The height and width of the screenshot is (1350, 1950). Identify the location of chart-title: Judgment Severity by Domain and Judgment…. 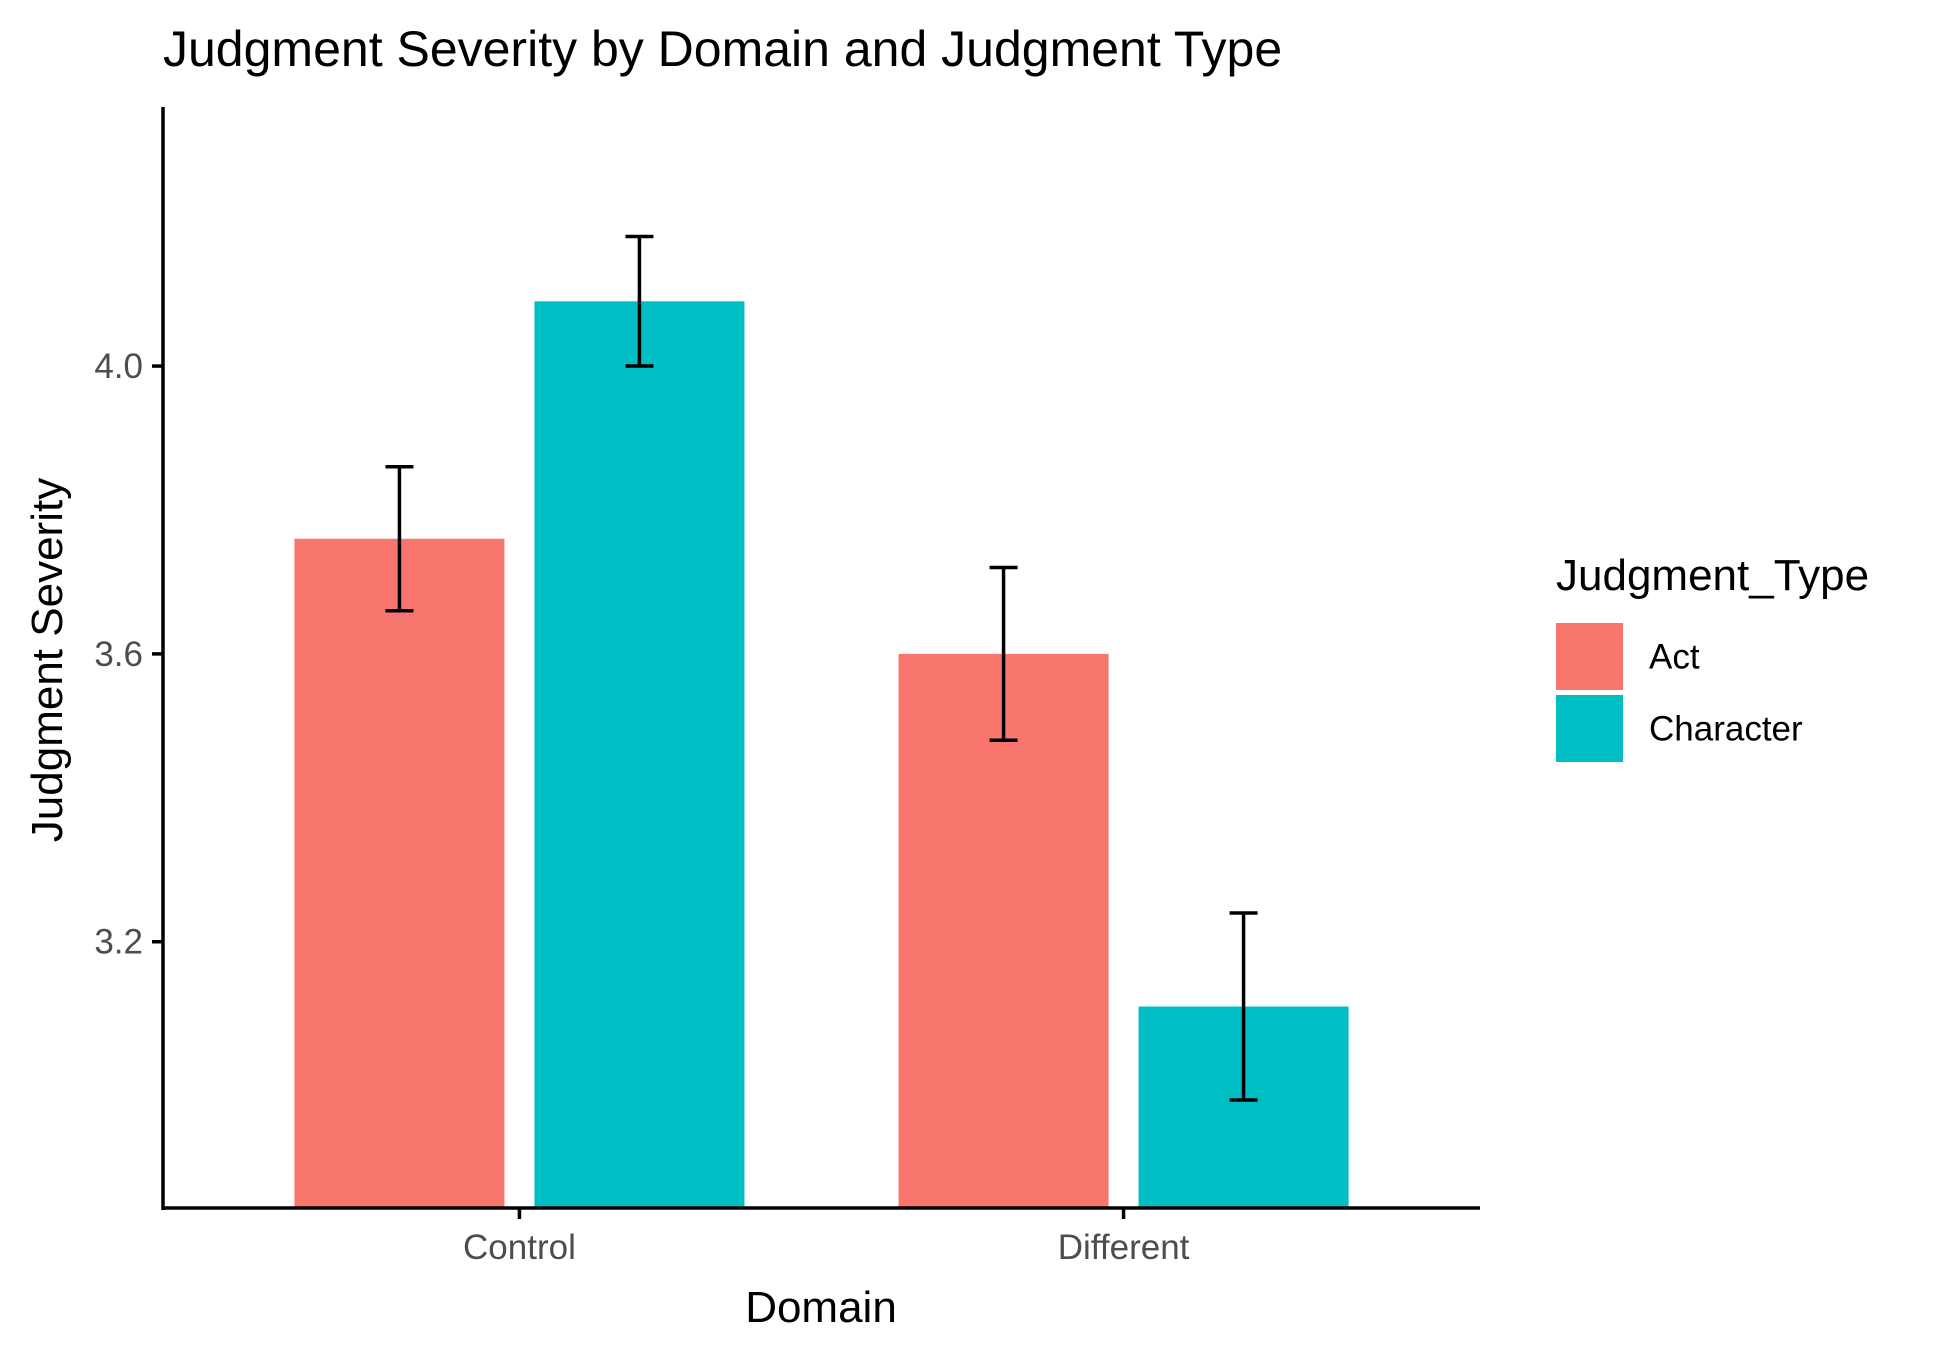
(722, 49).